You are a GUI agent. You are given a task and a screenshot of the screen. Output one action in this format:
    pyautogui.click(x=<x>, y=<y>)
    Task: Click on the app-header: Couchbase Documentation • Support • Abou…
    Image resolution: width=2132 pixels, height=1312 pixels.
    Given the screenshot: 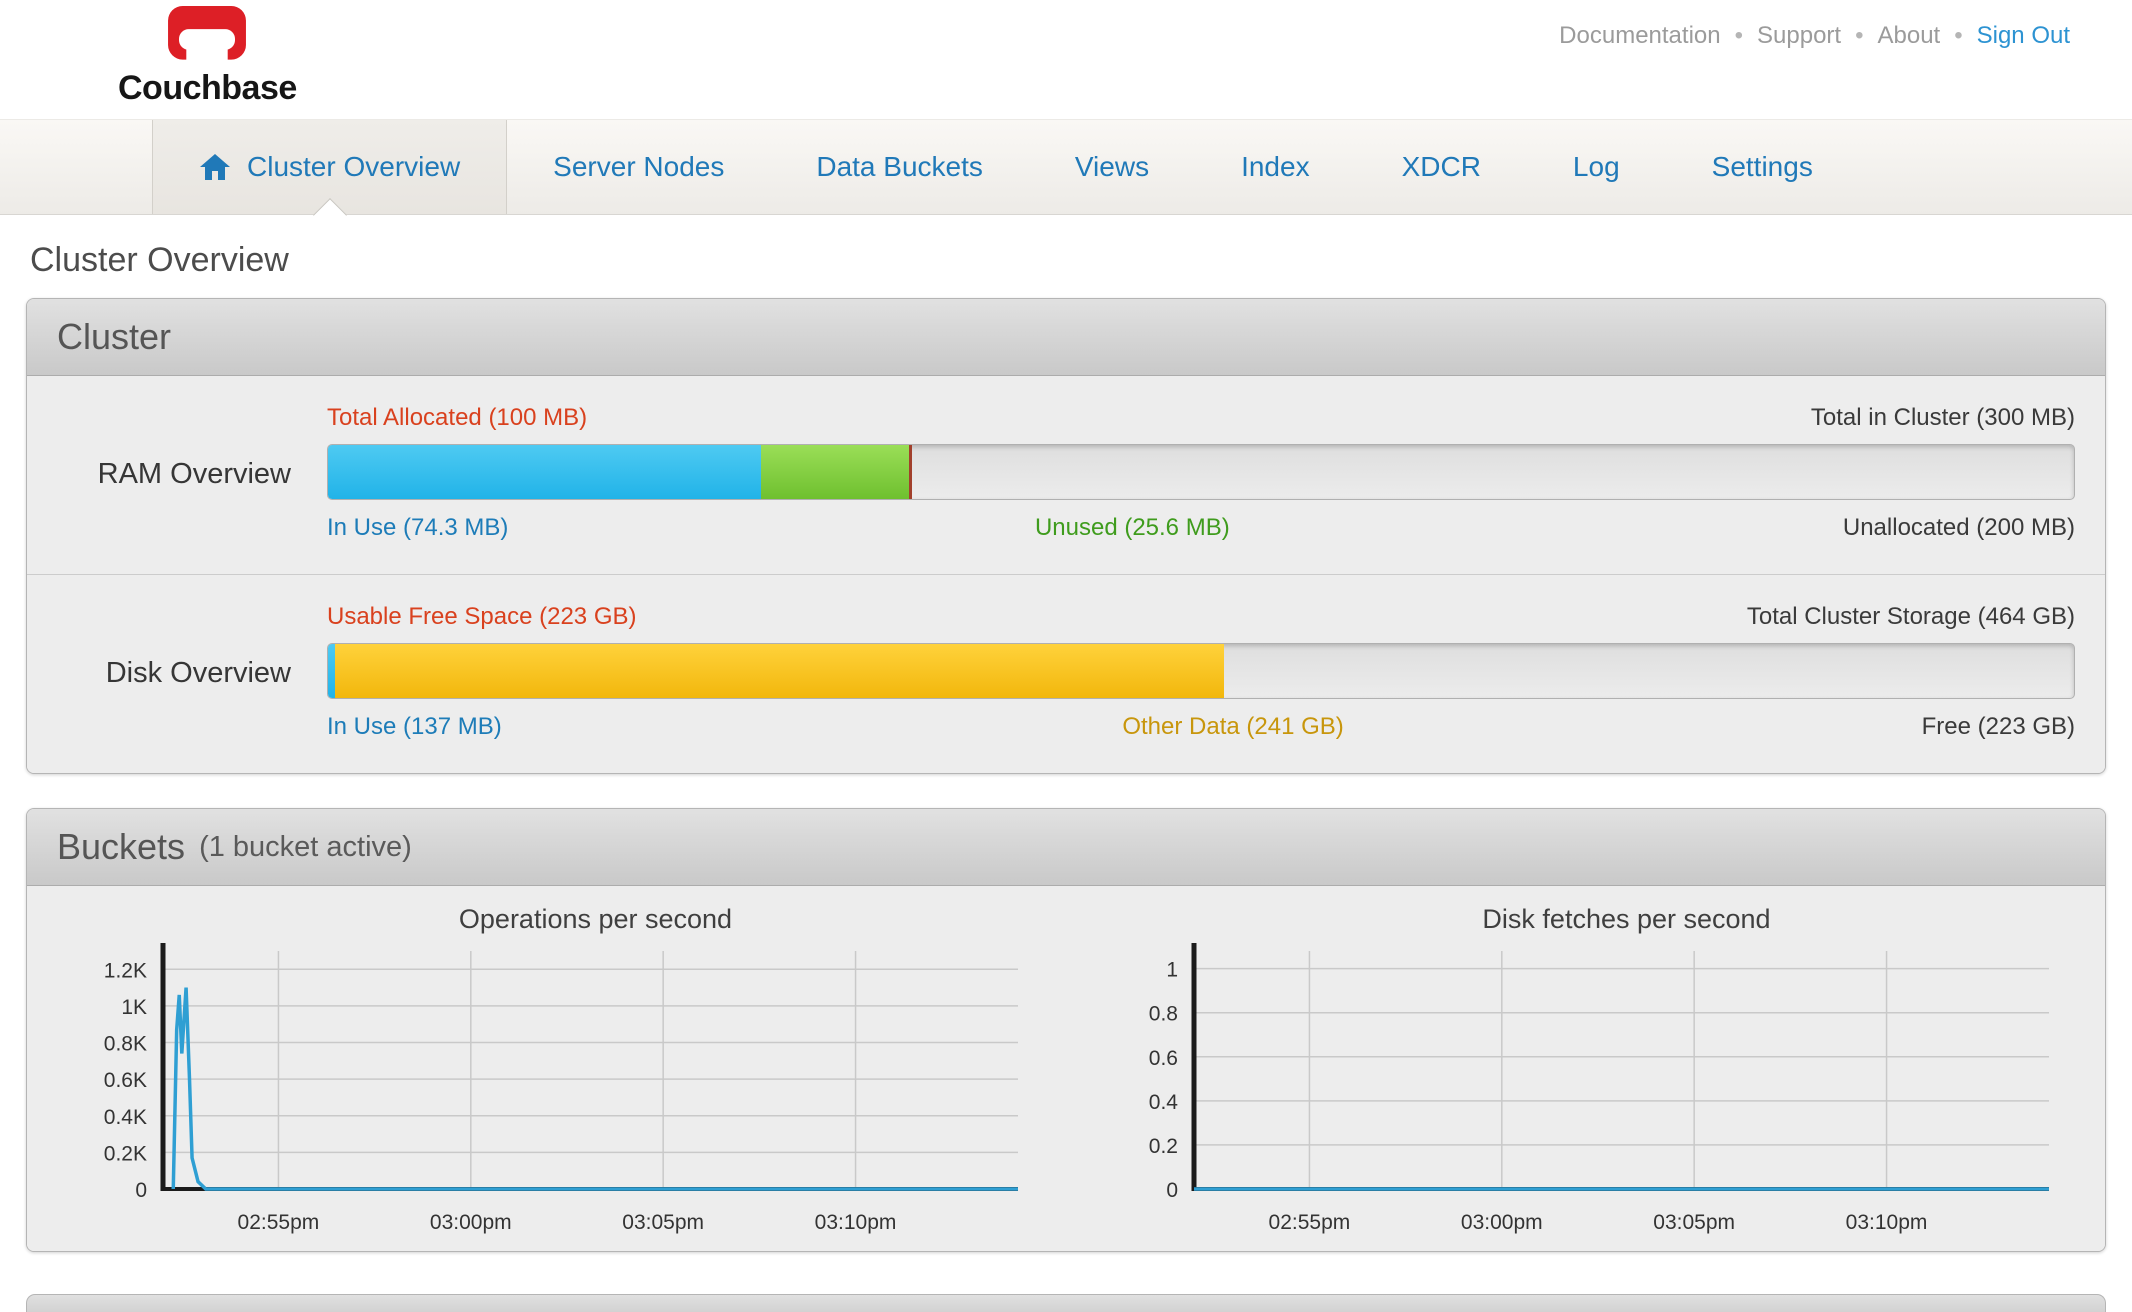 What is the action you would take?
    pyautogui.click(x=1066, y=60)
    